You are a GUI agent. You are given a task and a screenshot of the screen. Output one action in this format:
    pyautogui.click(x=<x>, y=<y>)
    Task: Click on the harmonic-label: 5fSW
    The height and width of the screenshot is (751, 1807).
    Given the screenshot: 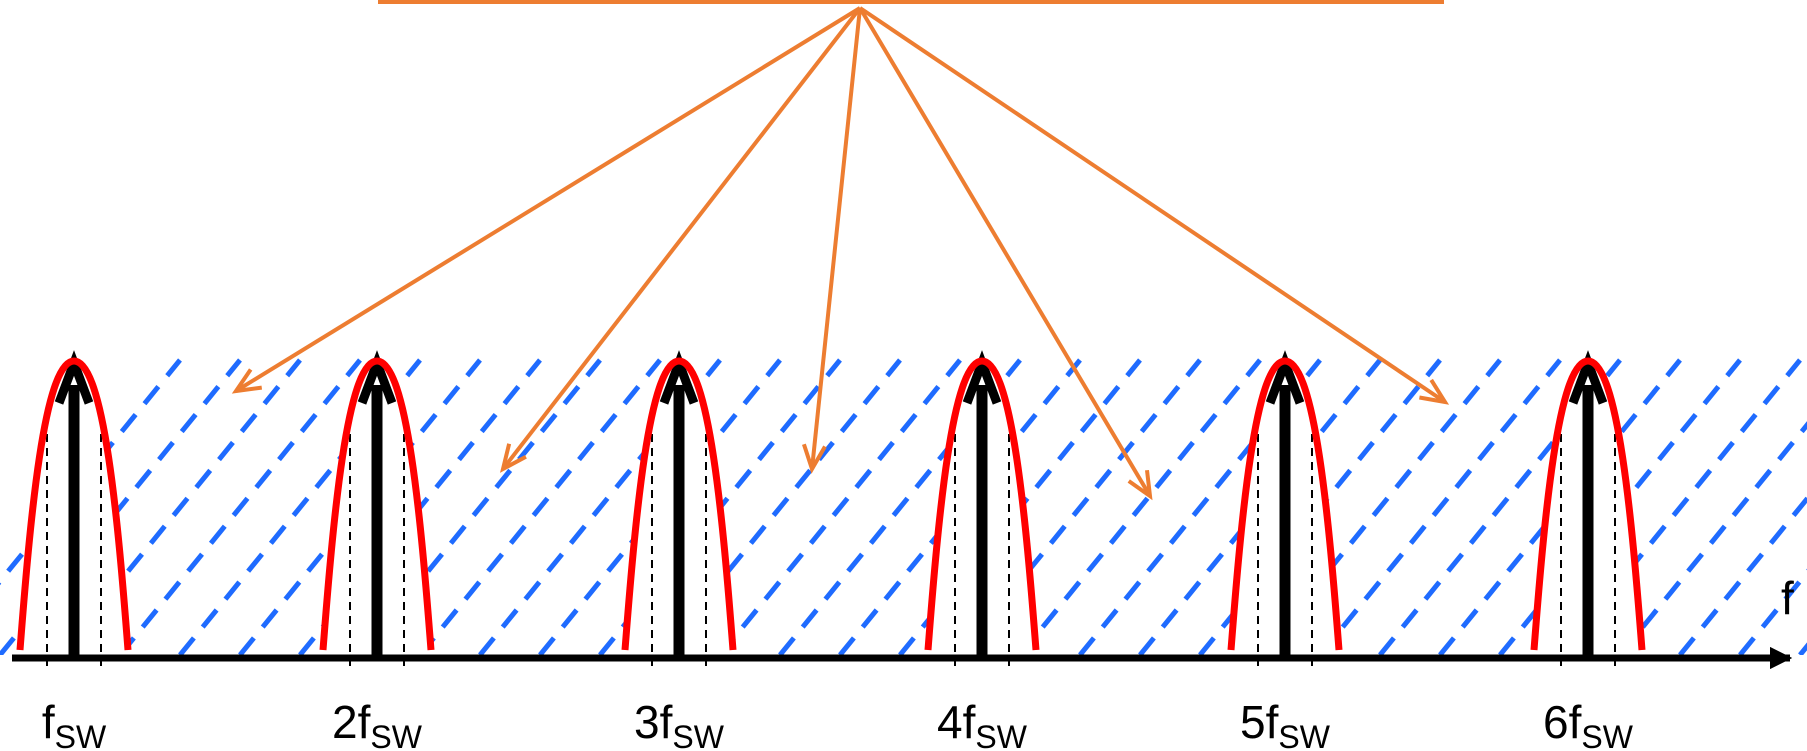 What is the action you would take?
    pyautogui.click(x=1285, y=723)
    